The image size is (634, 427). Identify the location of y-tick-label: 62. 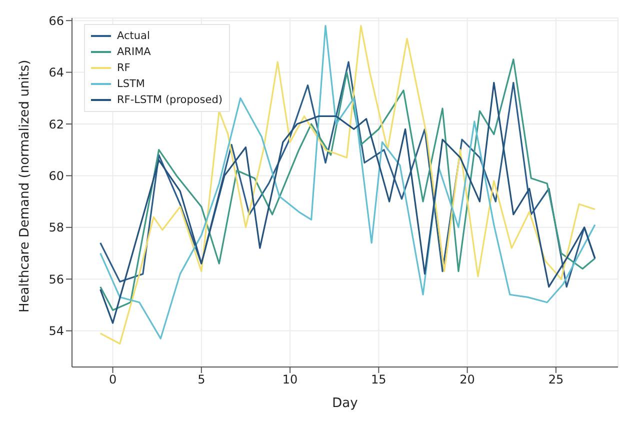
(56, 124).